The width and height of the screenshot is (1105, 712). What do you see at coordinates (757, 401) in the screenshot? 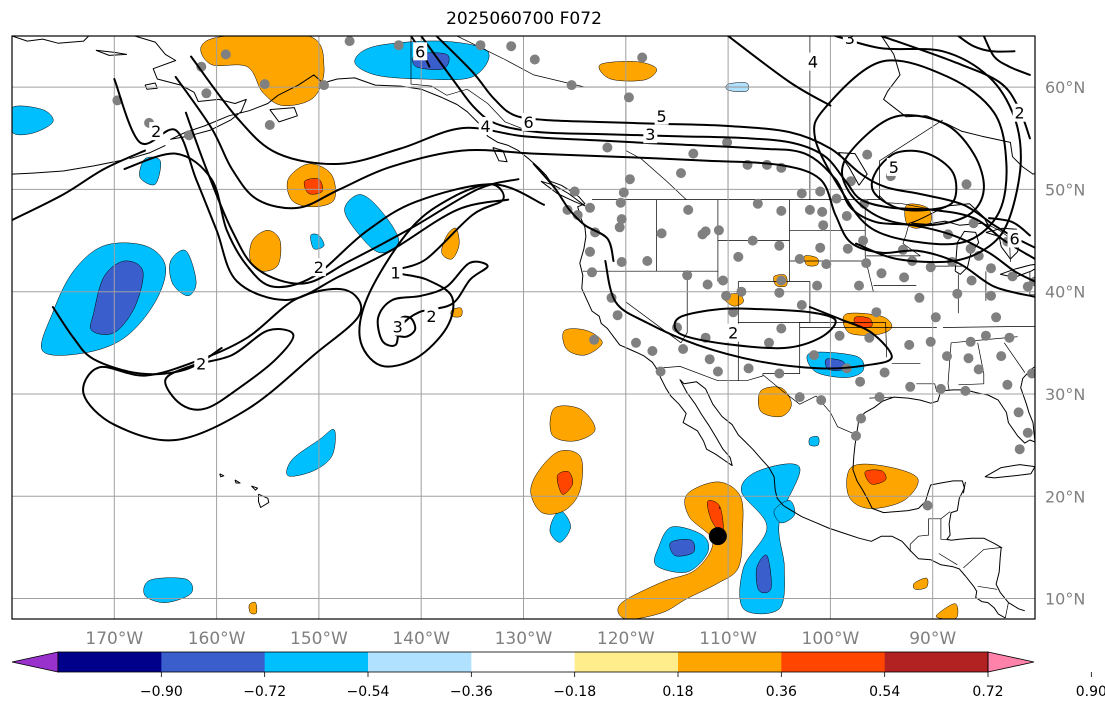
I see `border-us-mexico` at bounding box center [757, 401].